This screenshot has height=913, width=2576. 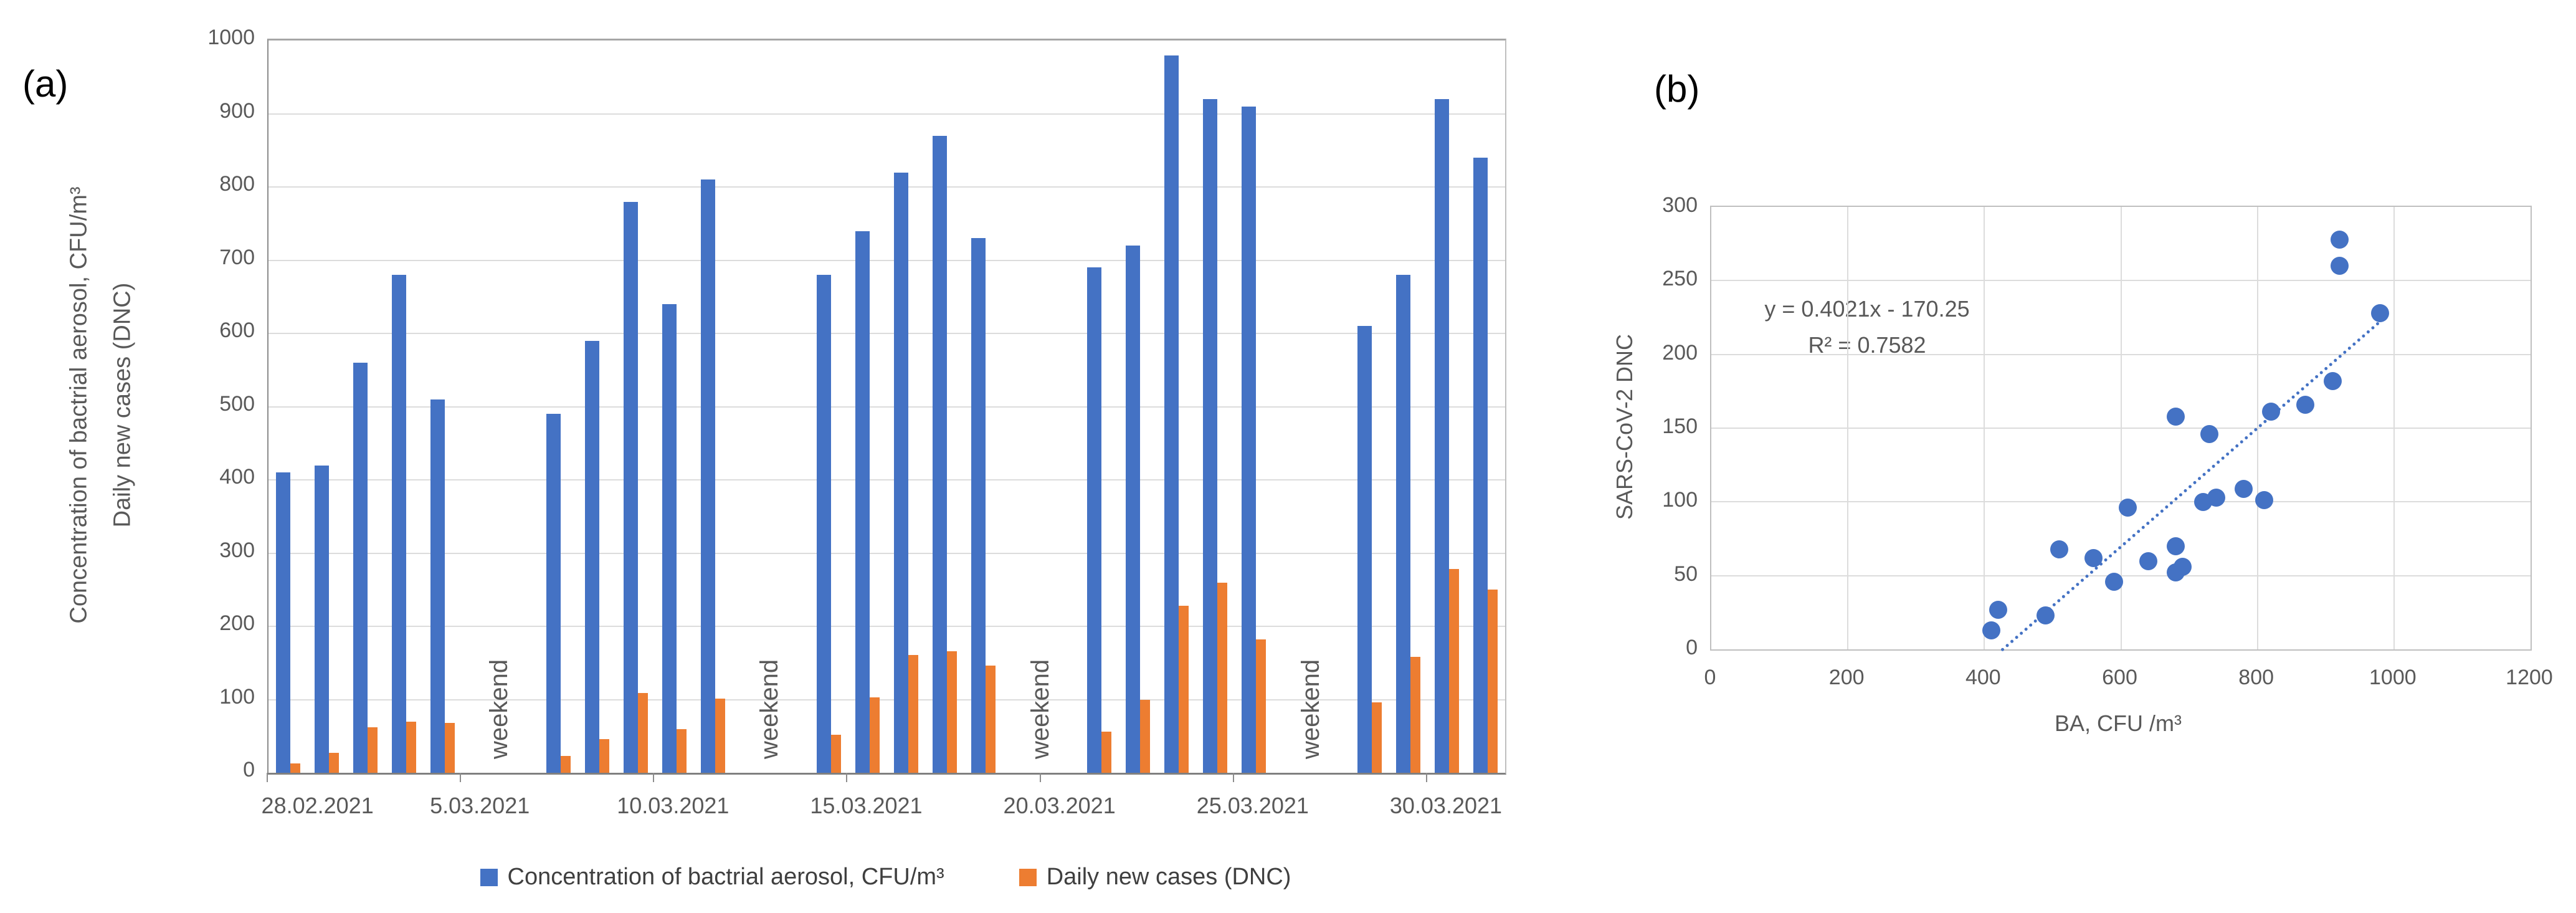 I want to click on scatter-x-tick-label-1200: 1200, so click(x=2529, y=677).